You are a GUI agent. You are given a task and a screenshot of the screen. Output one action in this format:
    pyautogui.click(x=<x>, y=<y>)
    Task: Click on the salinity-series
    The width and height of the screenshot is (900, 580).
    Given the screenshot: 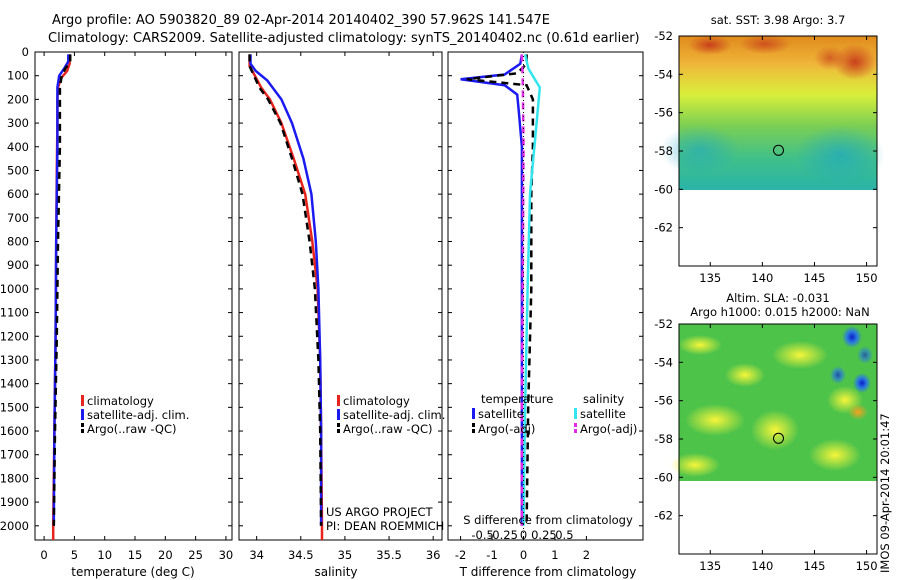 What is the action you would take?
    pyautogui.click(x=286, y=297)
    